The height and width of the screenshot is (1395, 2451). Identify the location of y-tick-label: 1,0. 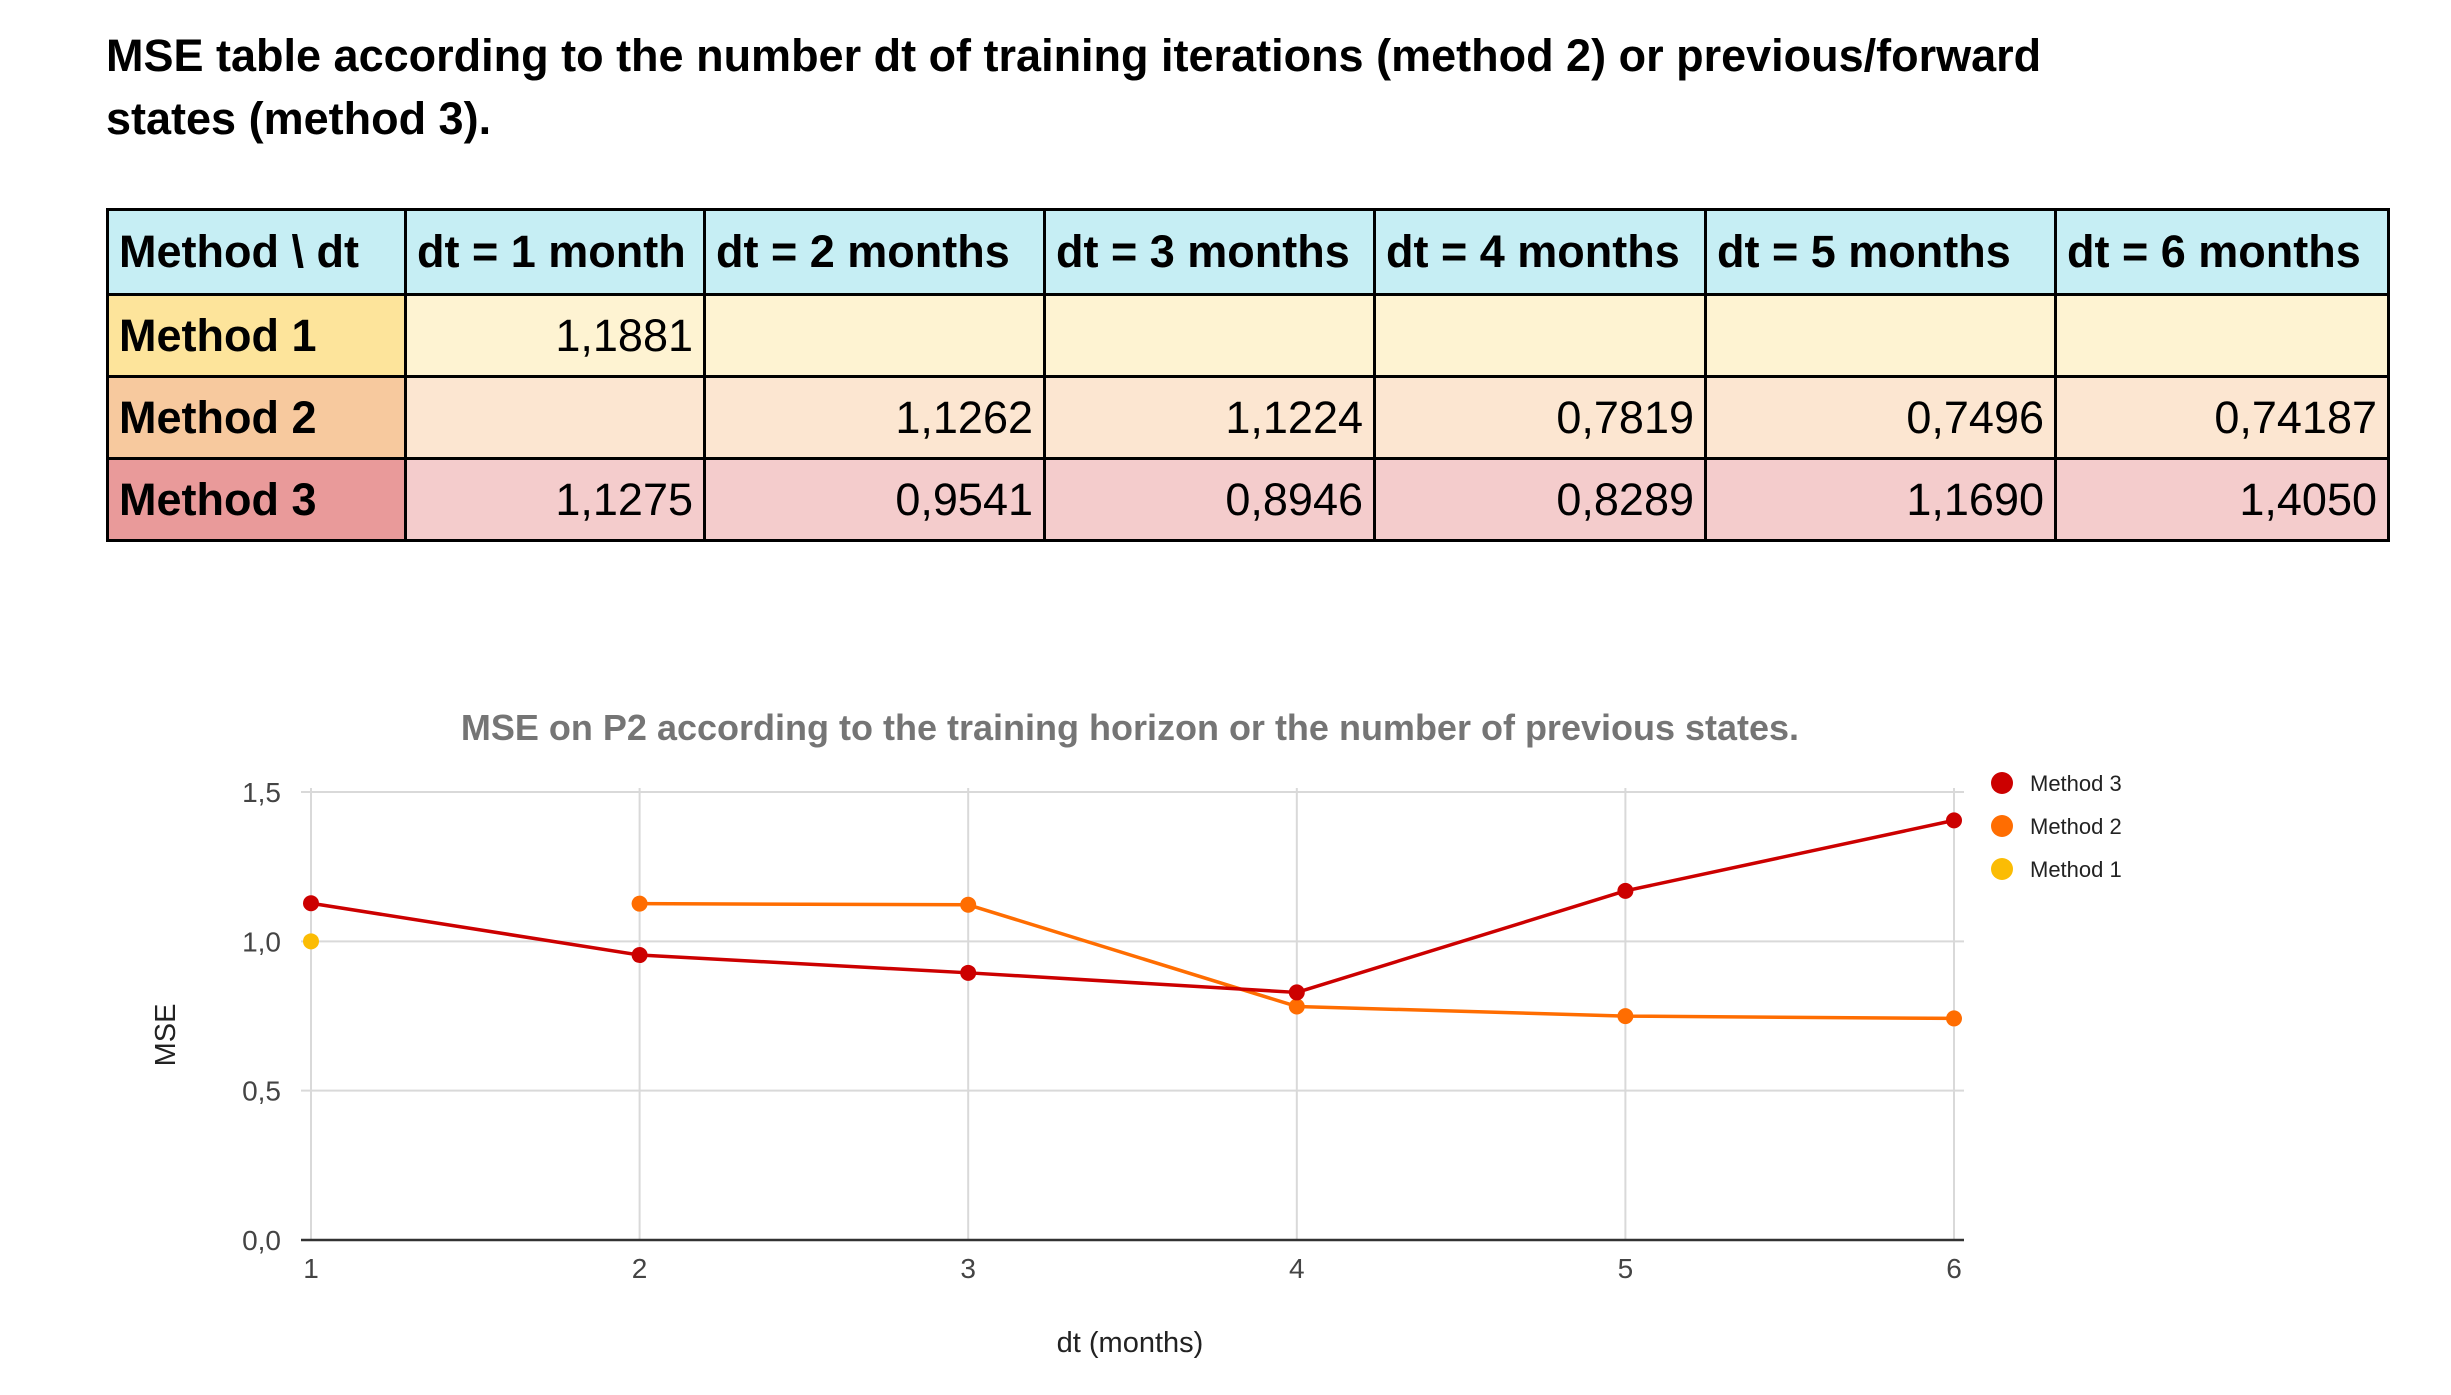
(261, 941).